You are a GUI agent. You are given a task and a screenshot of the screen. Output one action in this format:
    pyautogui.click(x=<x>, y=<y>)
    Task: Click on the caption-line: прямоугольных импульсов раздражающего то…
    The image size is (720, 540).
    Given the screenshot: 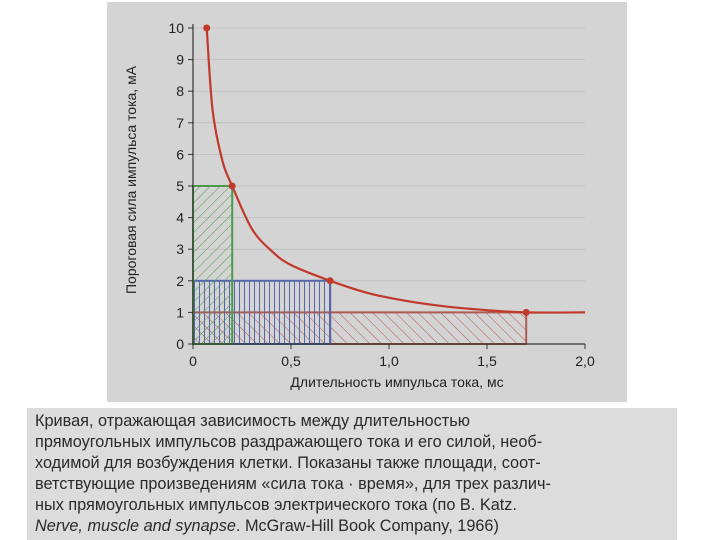 What is the action you would take?
    pyautogui.click(x=289, y=442)
    